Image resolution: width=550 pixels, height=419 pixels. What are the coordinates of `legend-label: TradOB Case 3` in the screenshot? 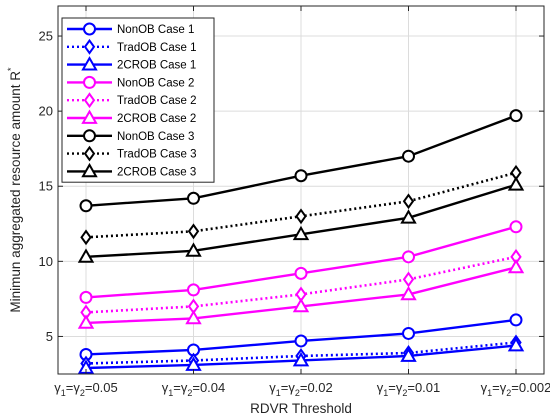 It's located at (156, 155).